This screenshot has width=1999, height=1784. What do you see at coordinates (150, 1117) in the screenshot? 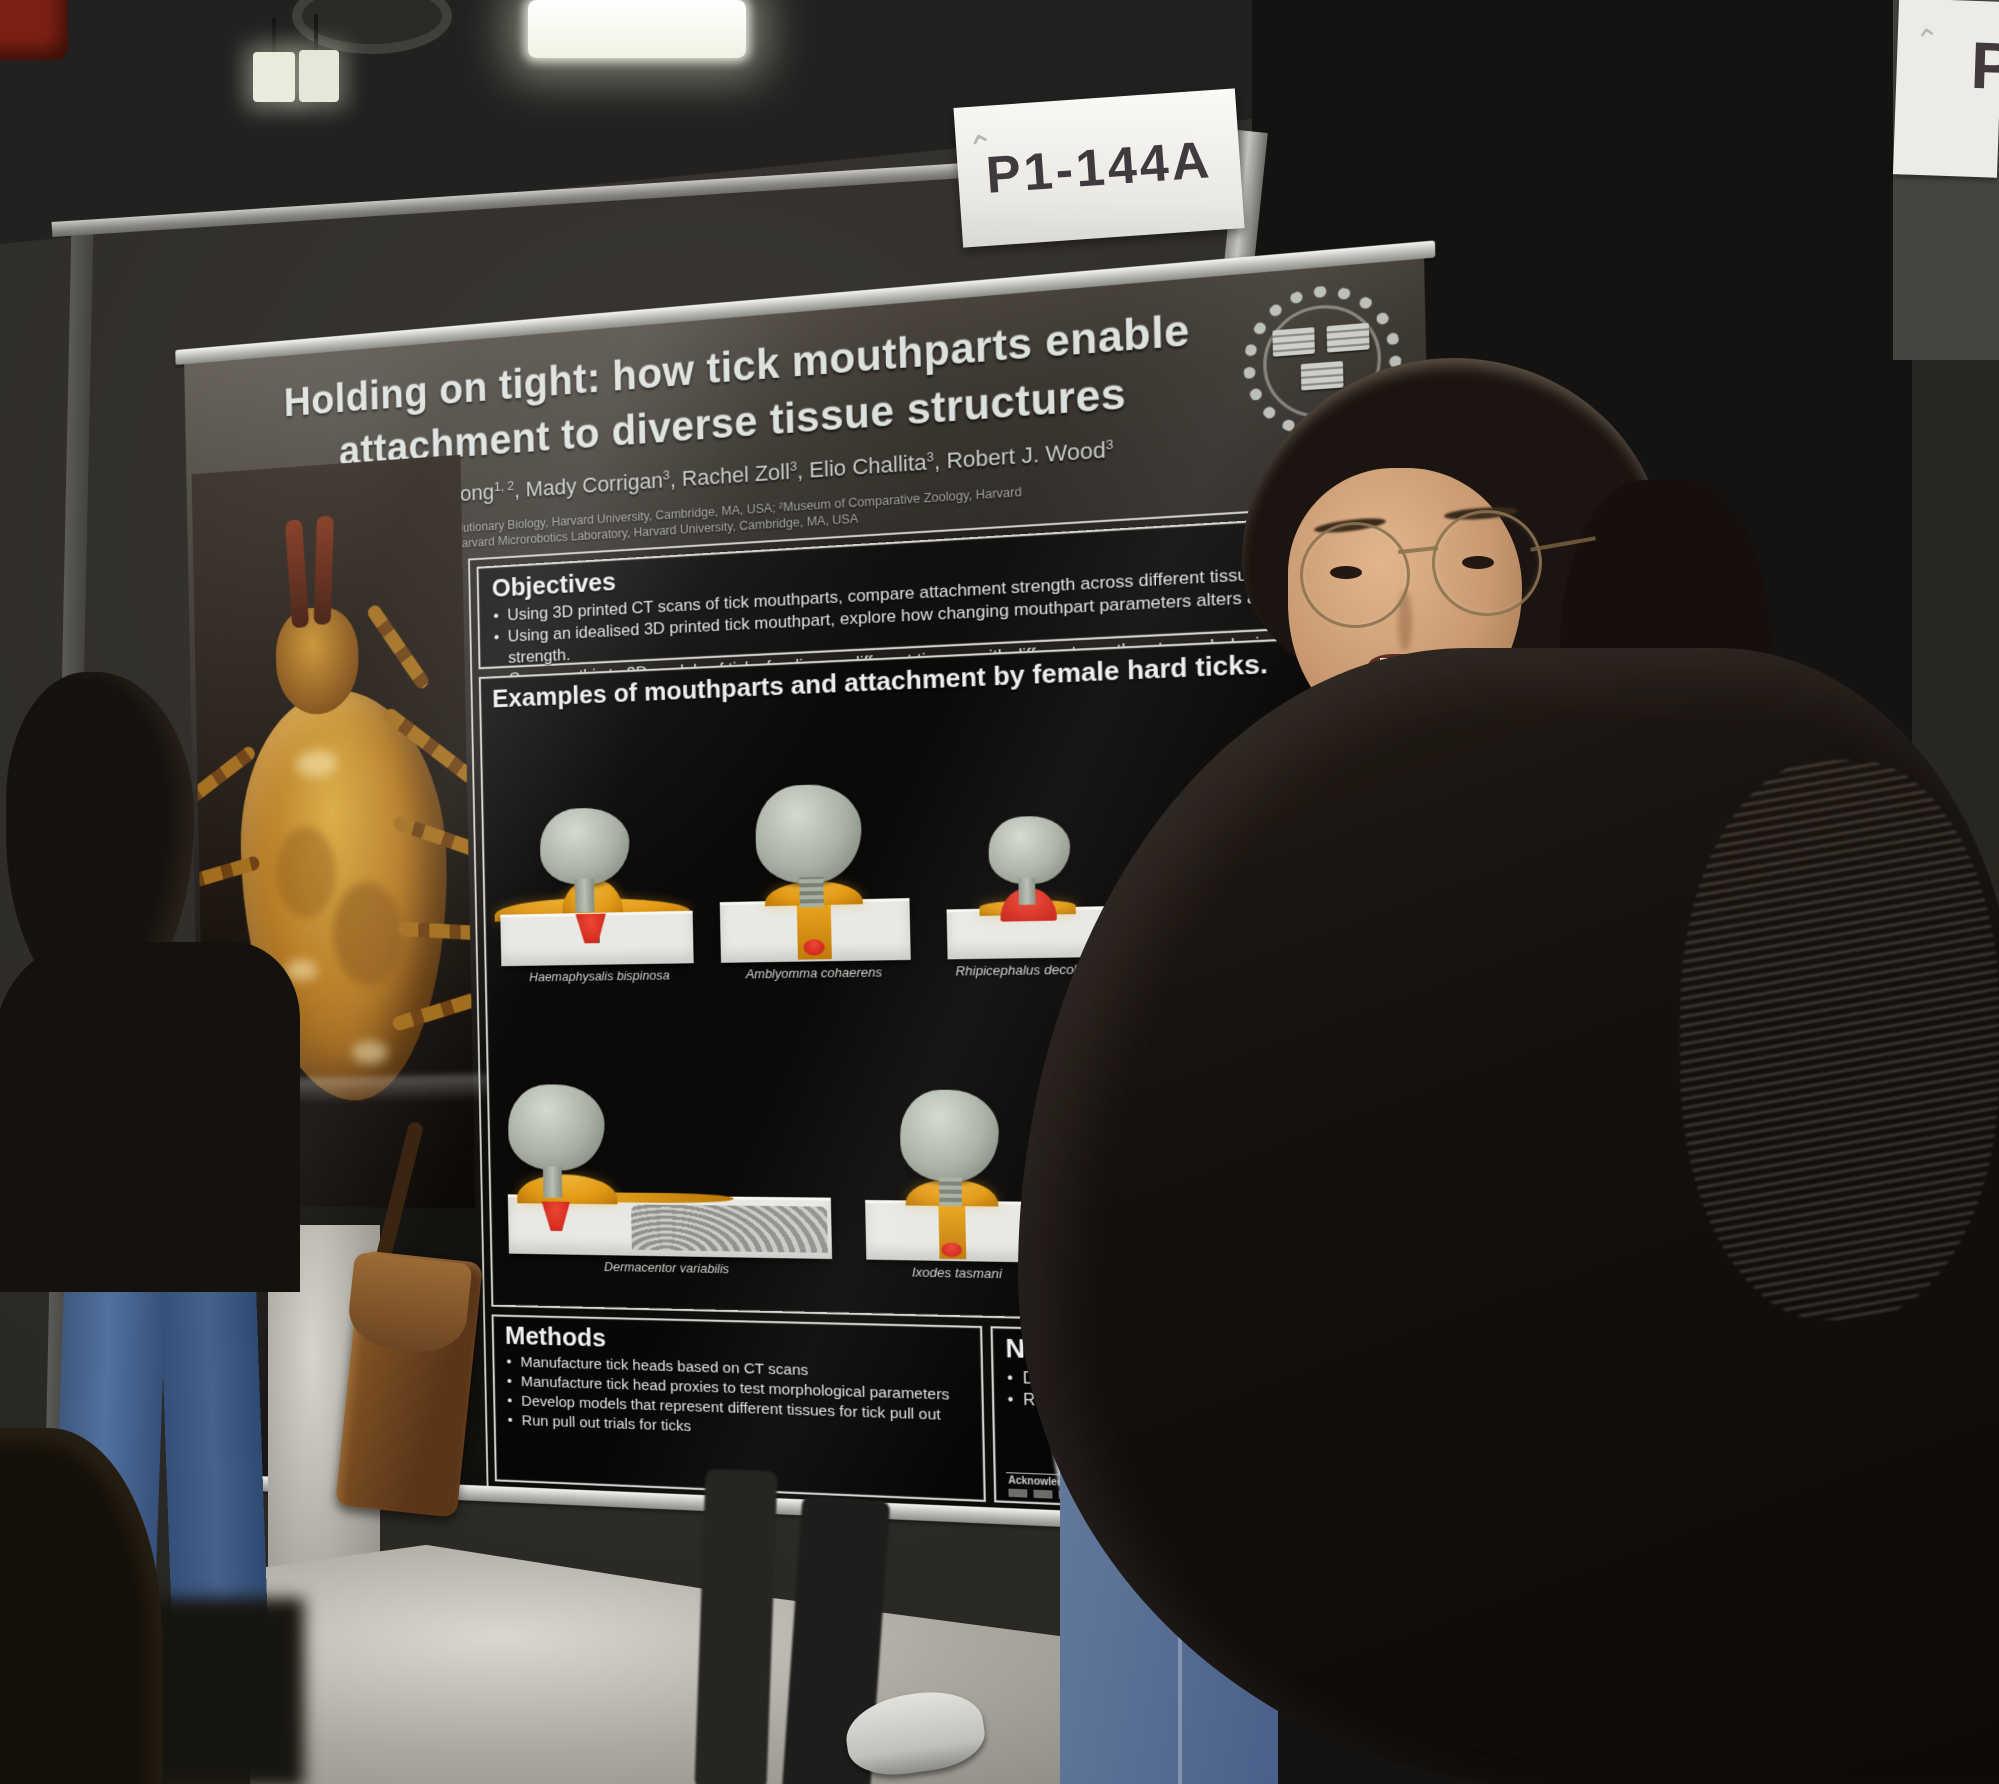
I see `audience-body` at bounding box center [150, 1117].